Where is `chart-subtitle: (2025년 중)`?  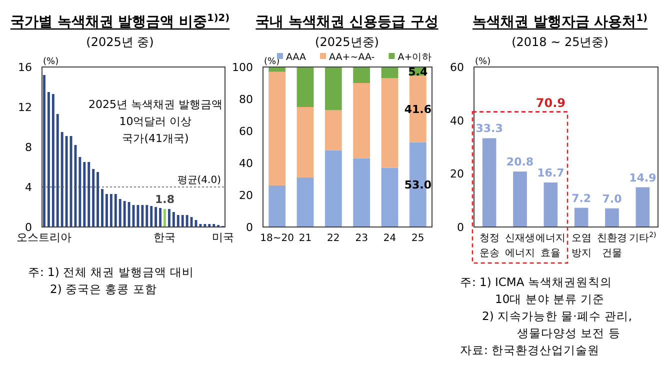
chart-subtitle: (2025년 중) is located at coordinates (120, 42).